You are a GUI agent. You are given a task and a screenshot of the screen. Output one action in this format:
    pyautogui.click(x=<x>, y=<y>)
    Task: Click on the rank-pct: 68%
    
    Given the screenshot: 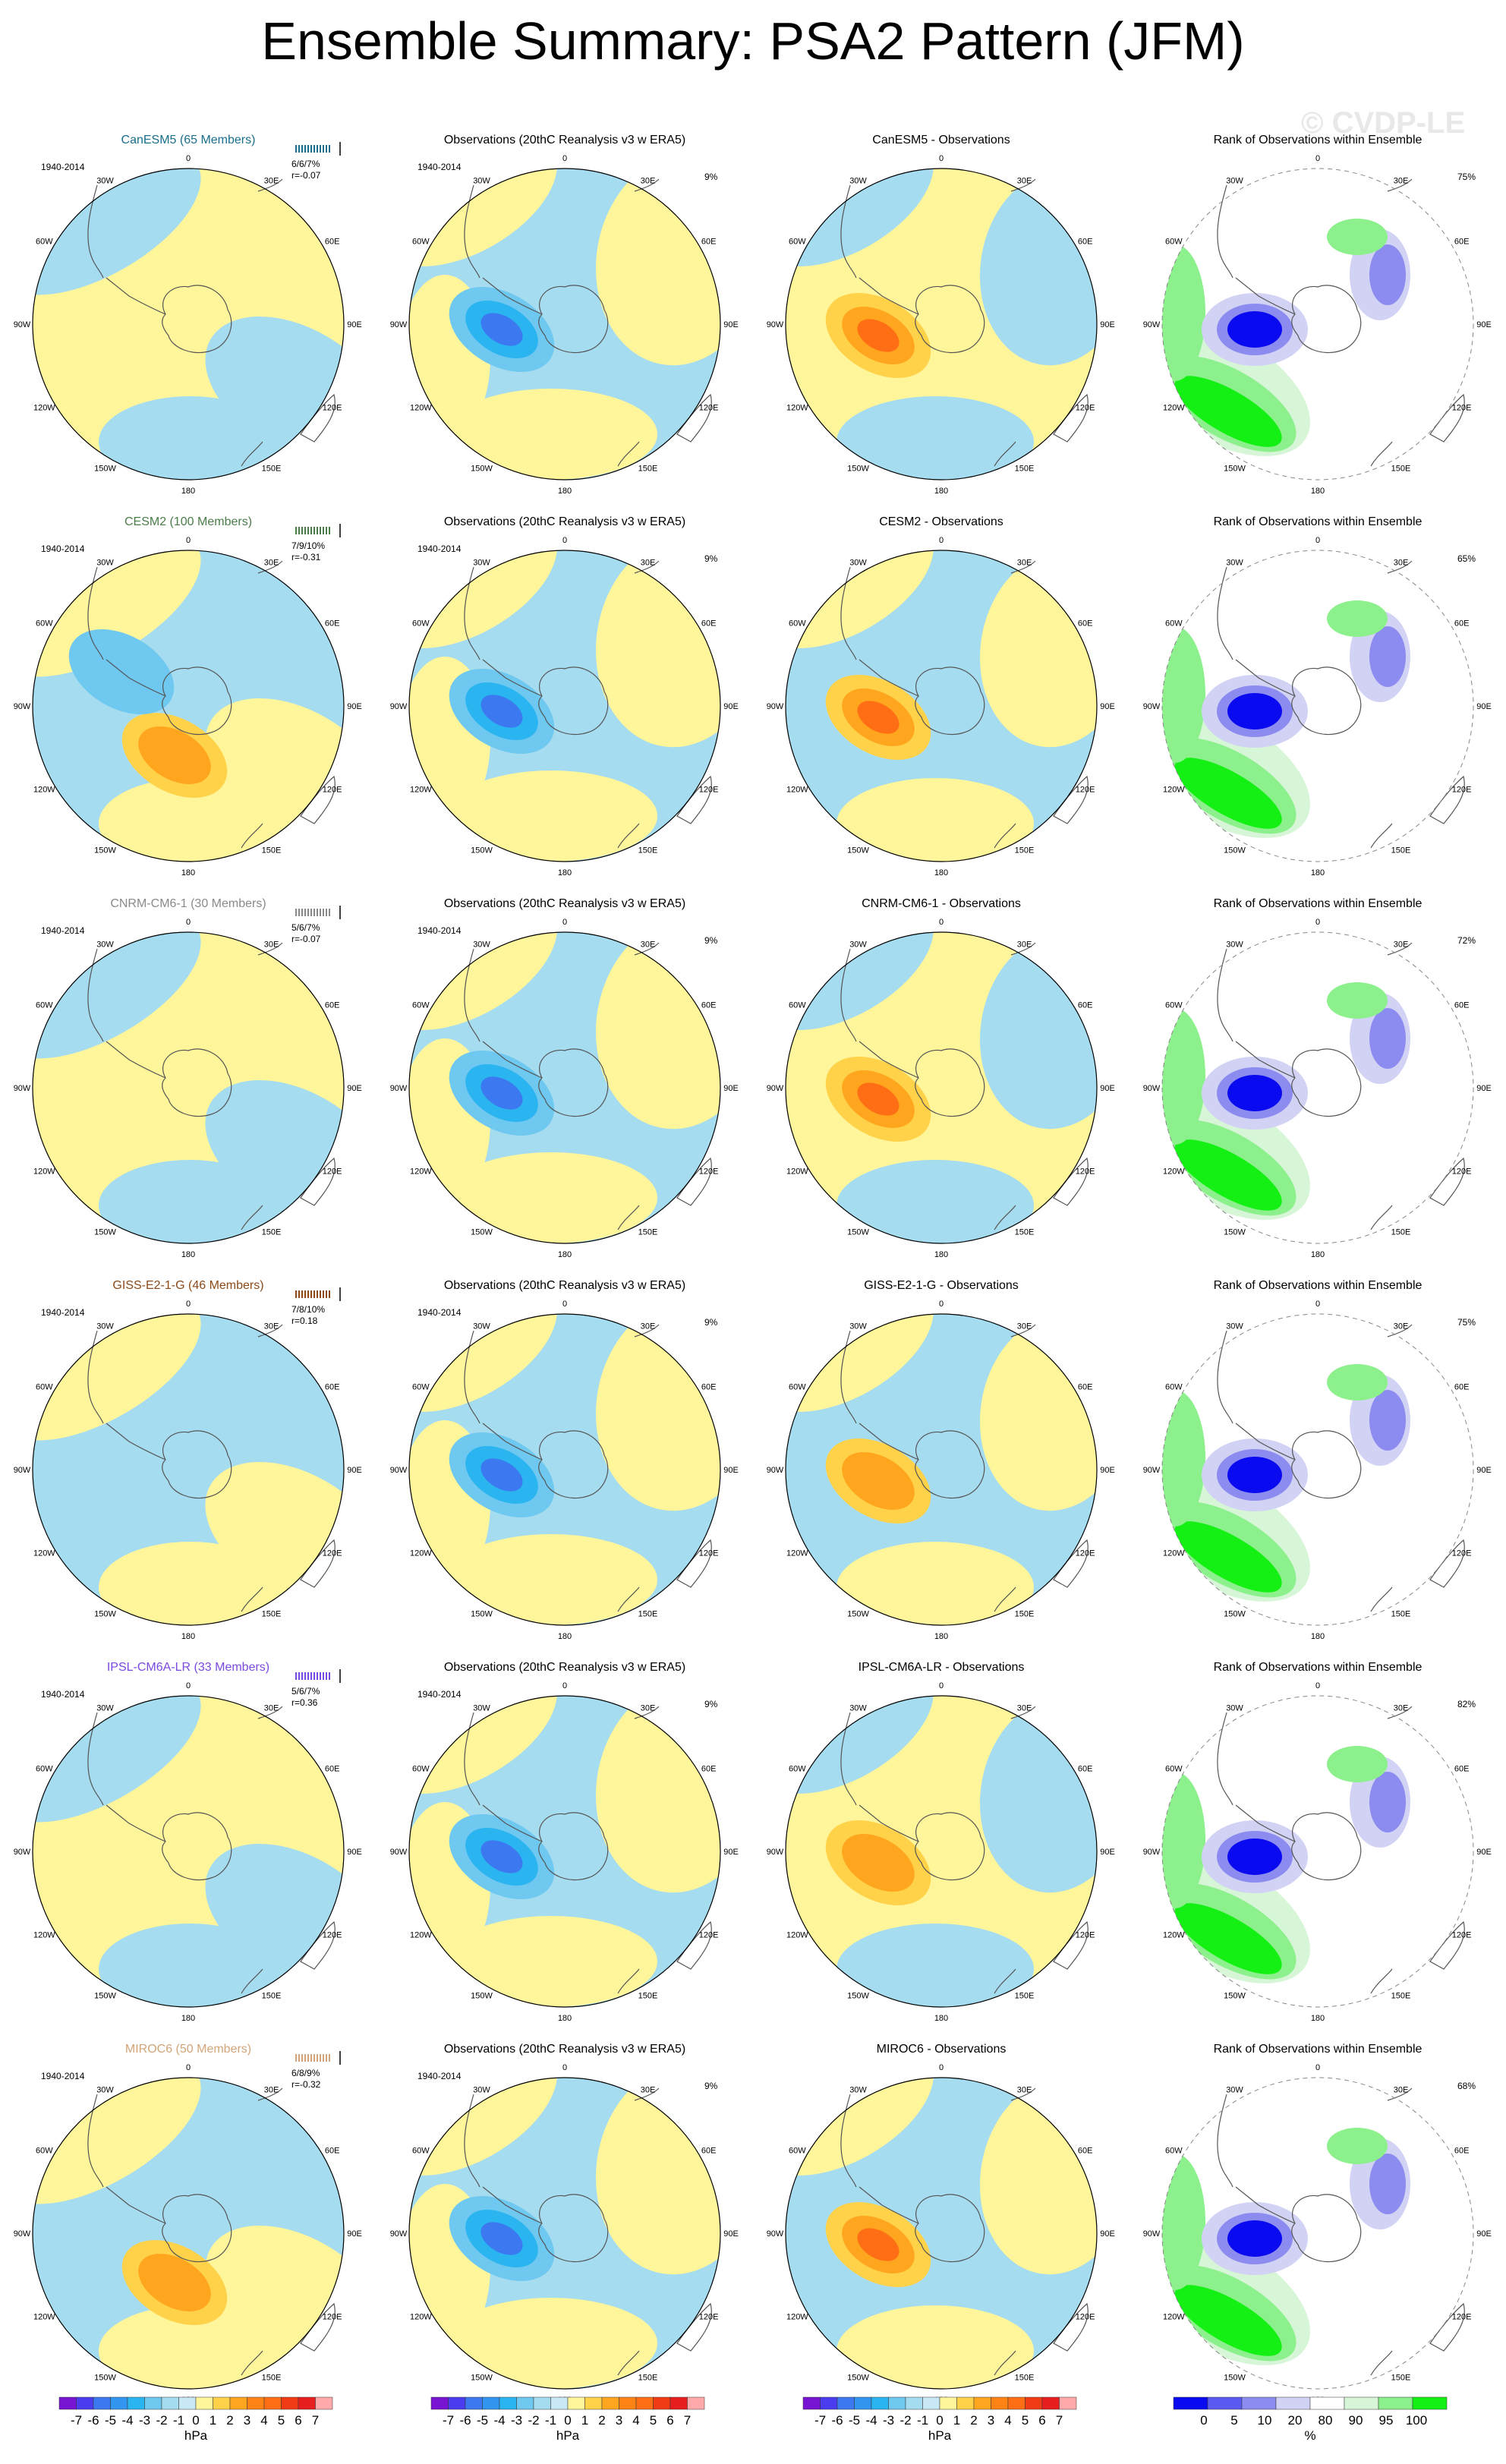 What is the action you would take?
    pyautogui.click(x=1466, y=2086)
    